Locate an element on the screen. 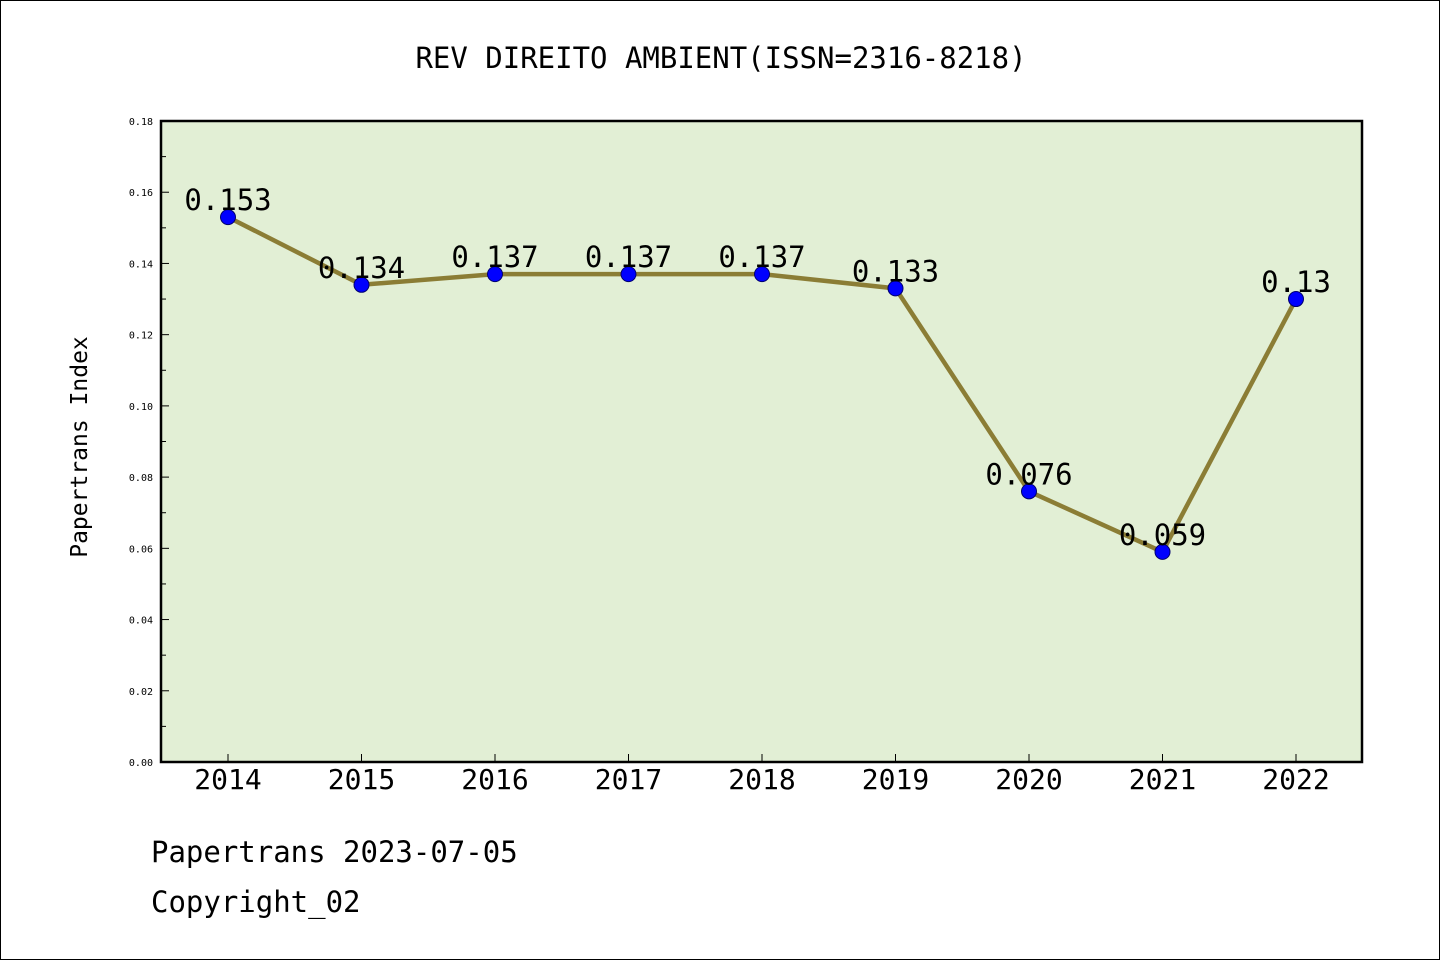 This screenshot has width=1440, height=961. x-axis-tick-labels: 2014 2015 2016 2017 2018 2019 2020 2021 2022 is located at coordinates (761, 779).